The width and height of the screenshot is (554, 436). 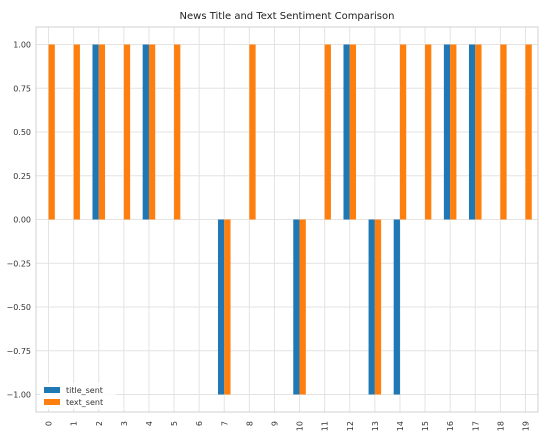 What do you see at coordinates (22, 132) in the screenshot?
I see `y-tick-label: 0.50` at bounding box center [22, 132].